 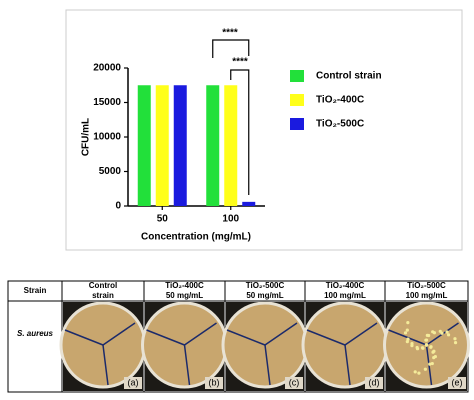 I want to click on y-tick-label: 20000, so click(x=107, y=68).